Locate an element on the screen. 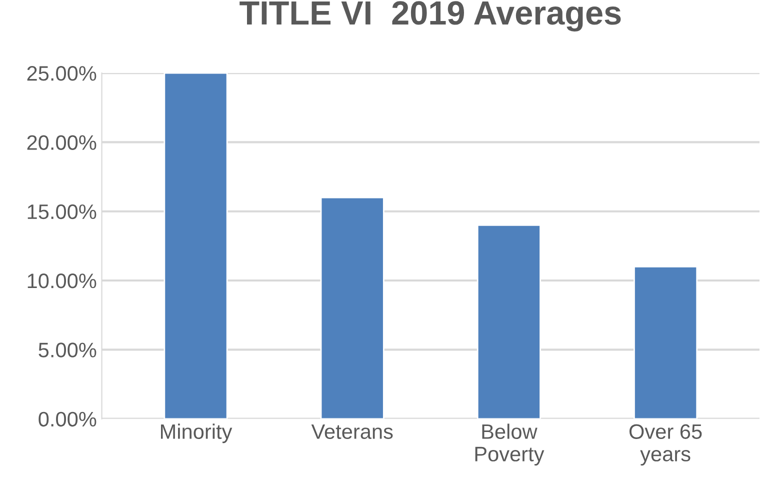 The height and width of the screenshot is (487, 783). y-tick-label: 0.00% is located at coordinates (67, 419).